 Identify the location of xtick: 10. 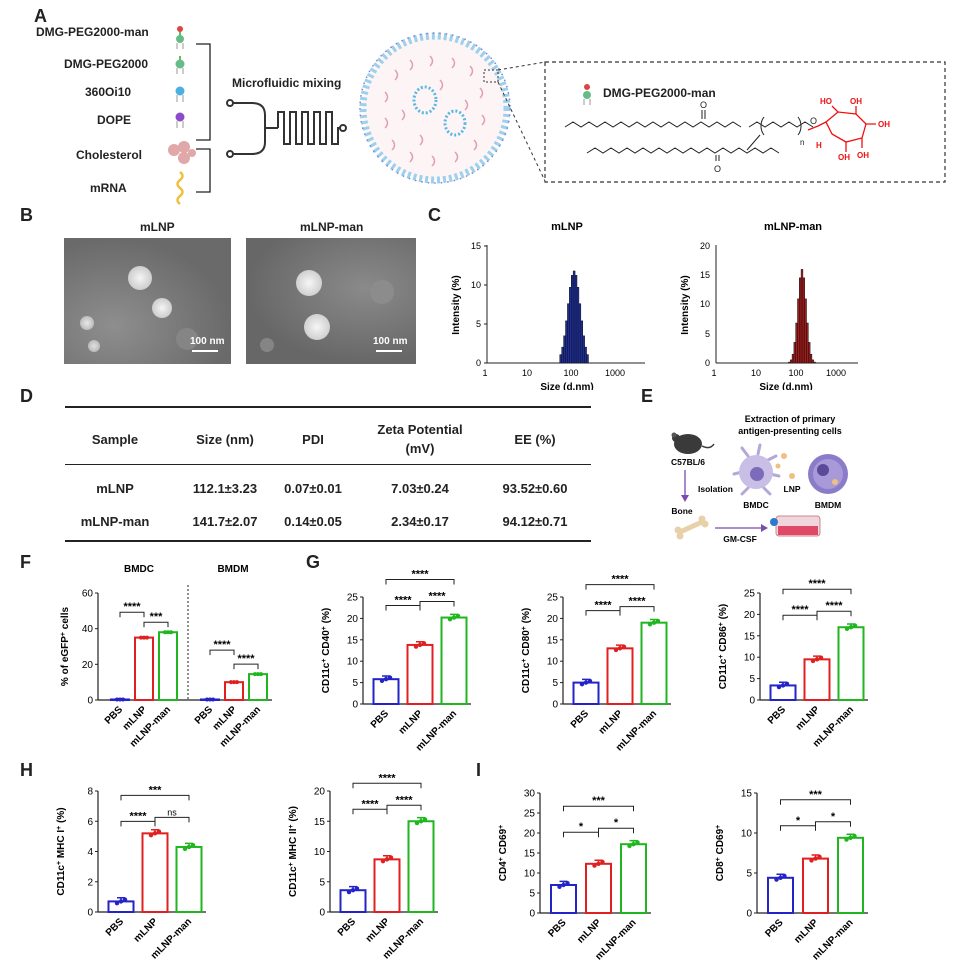
(756, 373).